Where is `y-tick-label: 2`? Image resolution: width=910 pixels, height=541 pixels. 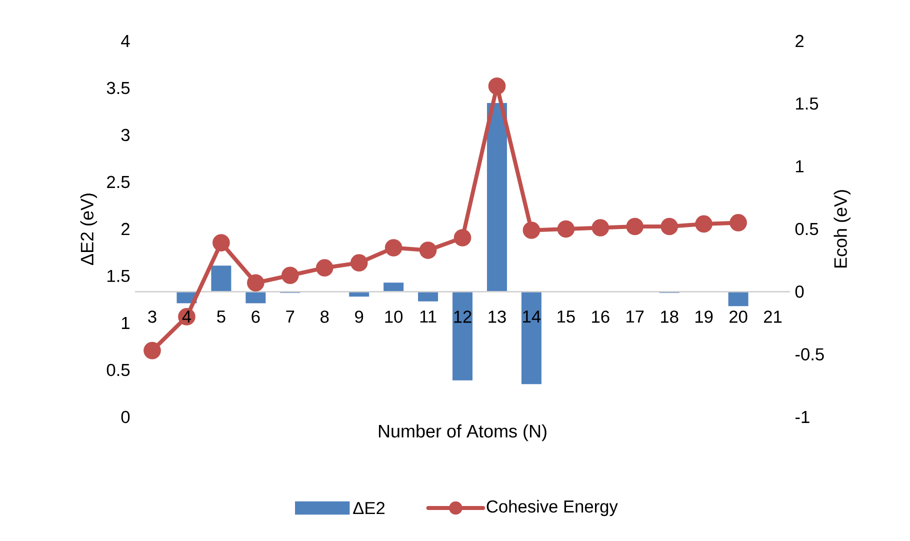 y-tick-label: 2 is located at coordinates (126, 229).